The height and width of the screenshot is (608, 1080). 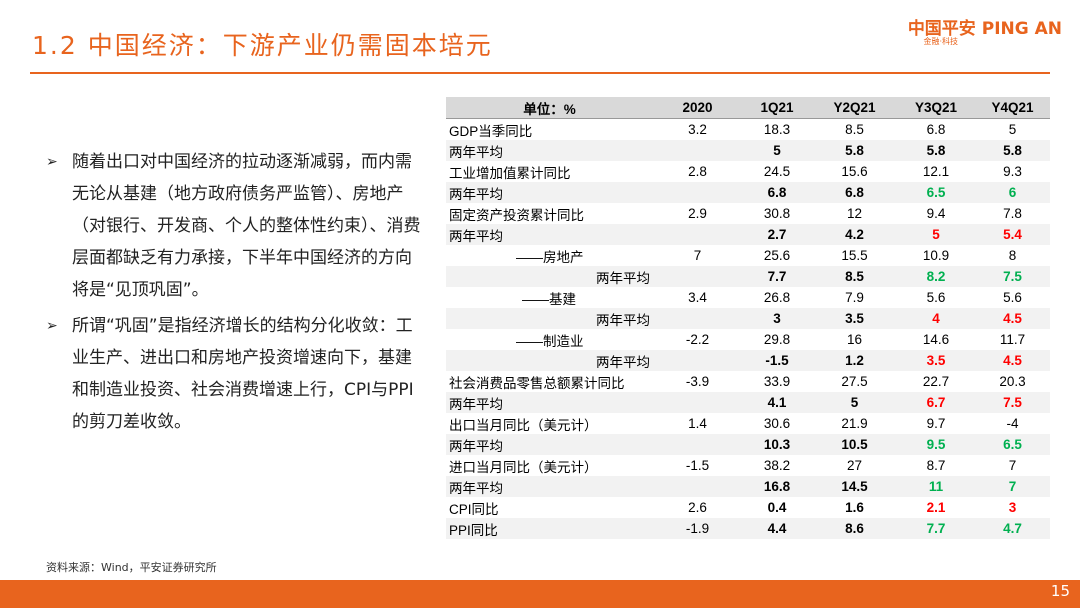 I want to click on table-row: 两年平均 2.7 4.2 5 5.4, so click(x=748, y=234).